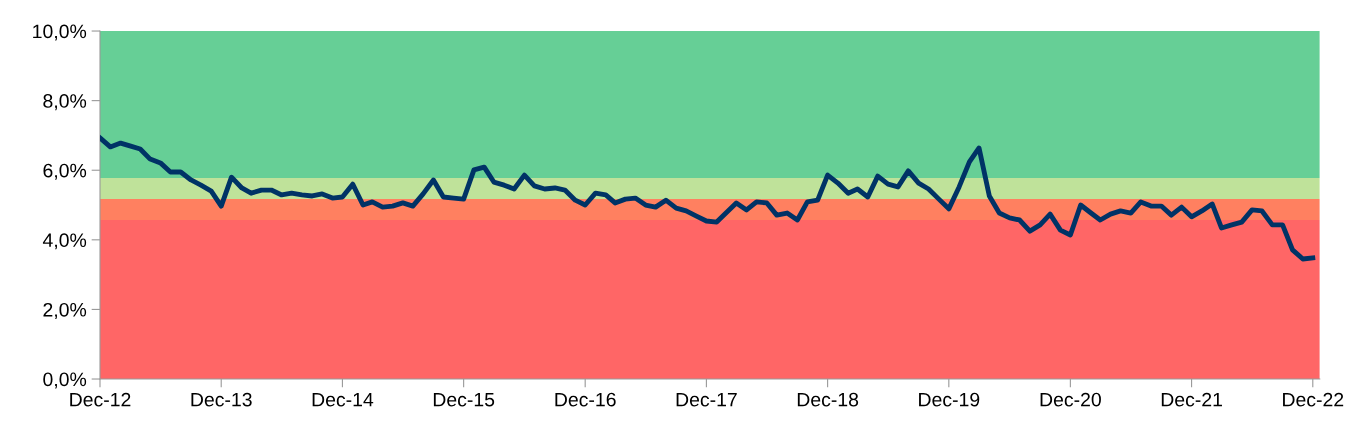 Image resolution: width=1355 pixels, height=431 pixels. Describe the element at coordinates (343, 399) in the screenshot. I see `x-tick-label: Dec-14` at that location.